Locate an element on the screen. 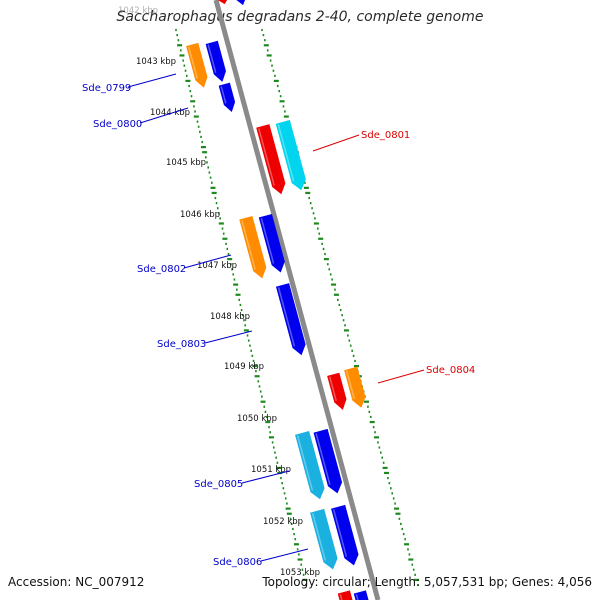 The image size is (600, 600). scale-label: 1043 kbp is located at coordinates (156, 62).